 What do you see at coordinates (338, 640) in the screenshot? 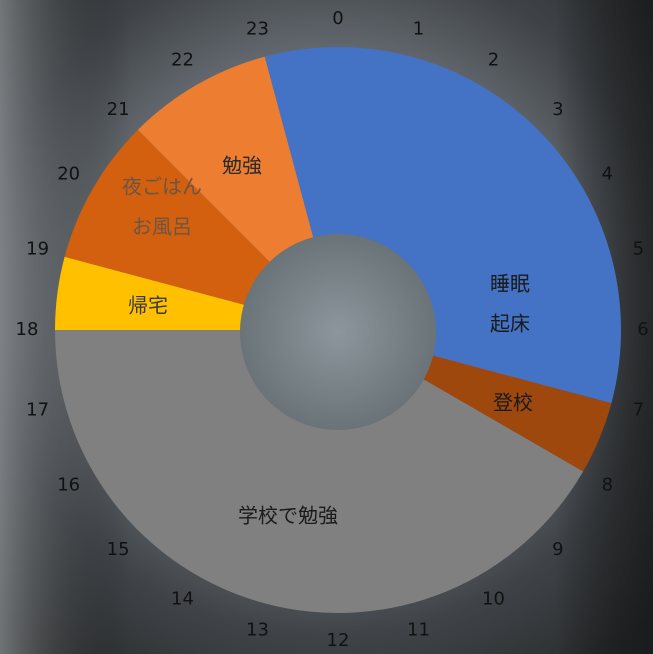
I see `hour-label: 12` at bounding box center [338, 640].